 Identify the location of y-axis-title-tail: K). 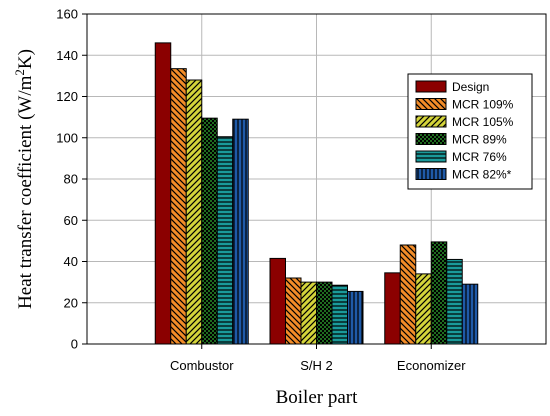
(25, 59).